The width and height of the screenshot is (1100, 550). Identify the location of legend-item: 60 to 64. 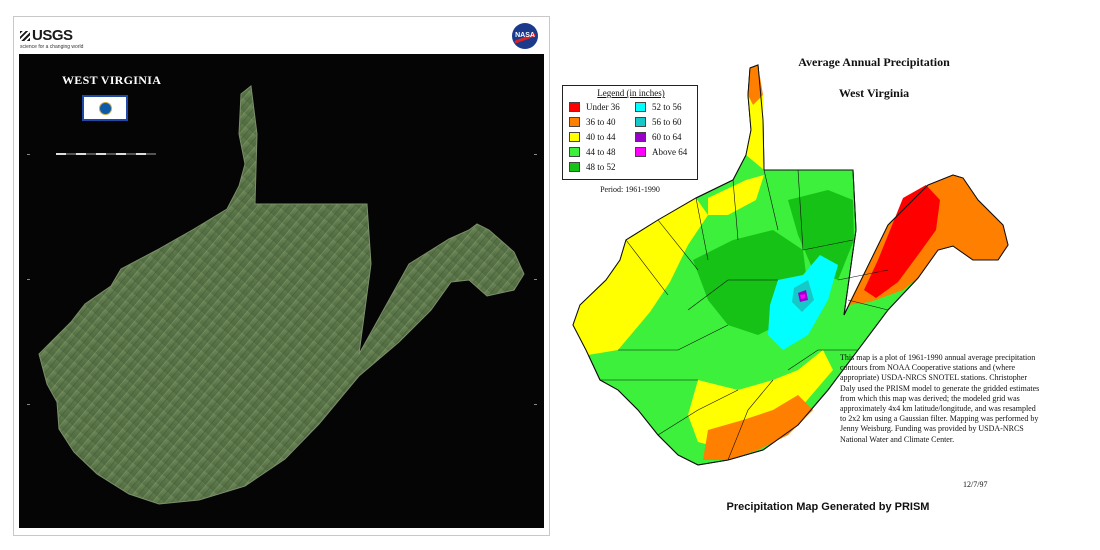
(658, 138).